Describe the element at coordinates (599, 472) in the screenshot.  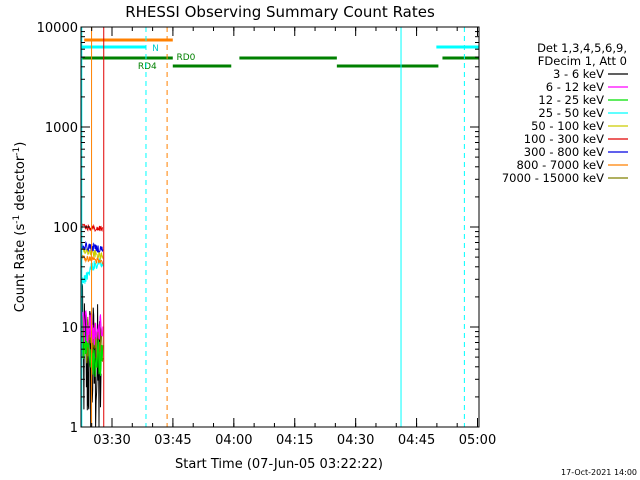
I see `timestamp: 17-Oct-2021 14:00` at that location.